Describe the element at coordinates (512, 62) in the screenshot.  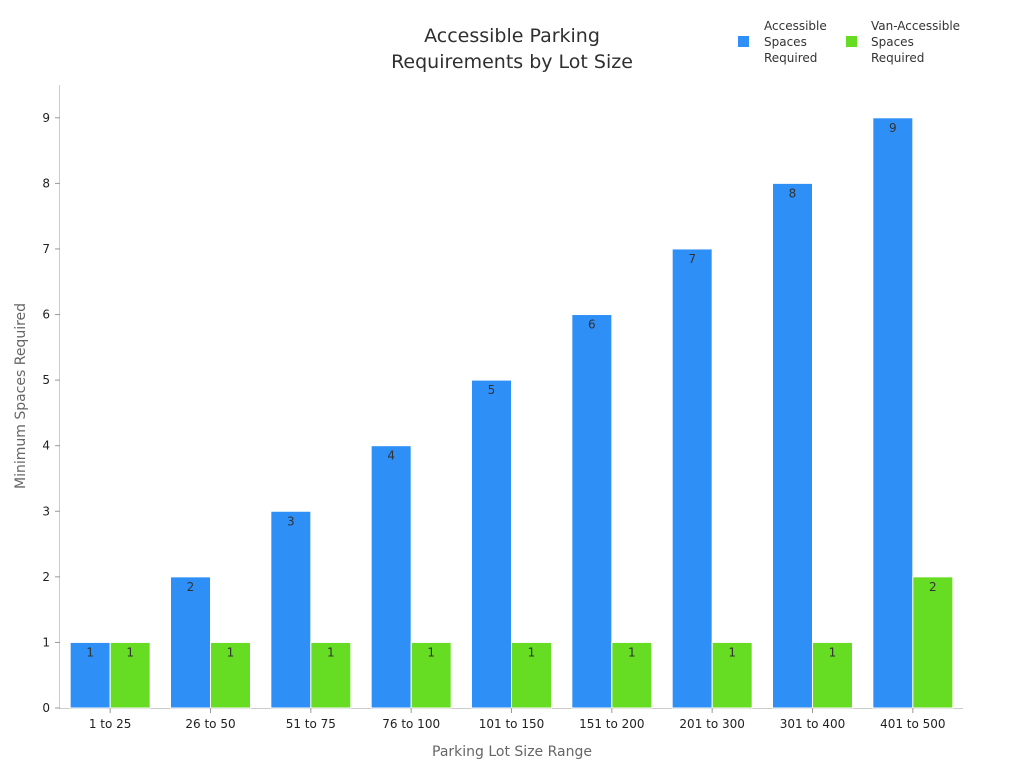
I see `chart-title-line-2: Requirements by Lot Size` at that location.